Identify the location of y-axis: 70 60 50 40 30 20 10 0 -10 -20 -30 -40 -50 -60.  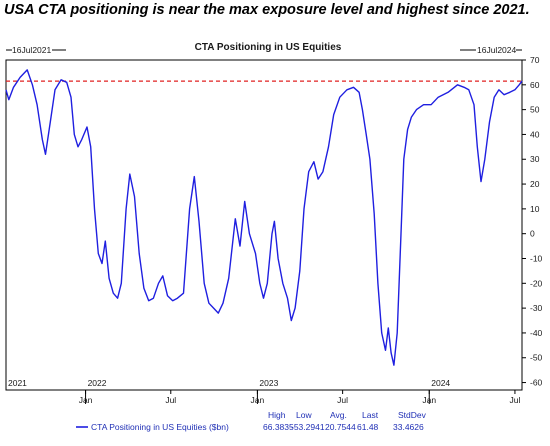
(532, 221).